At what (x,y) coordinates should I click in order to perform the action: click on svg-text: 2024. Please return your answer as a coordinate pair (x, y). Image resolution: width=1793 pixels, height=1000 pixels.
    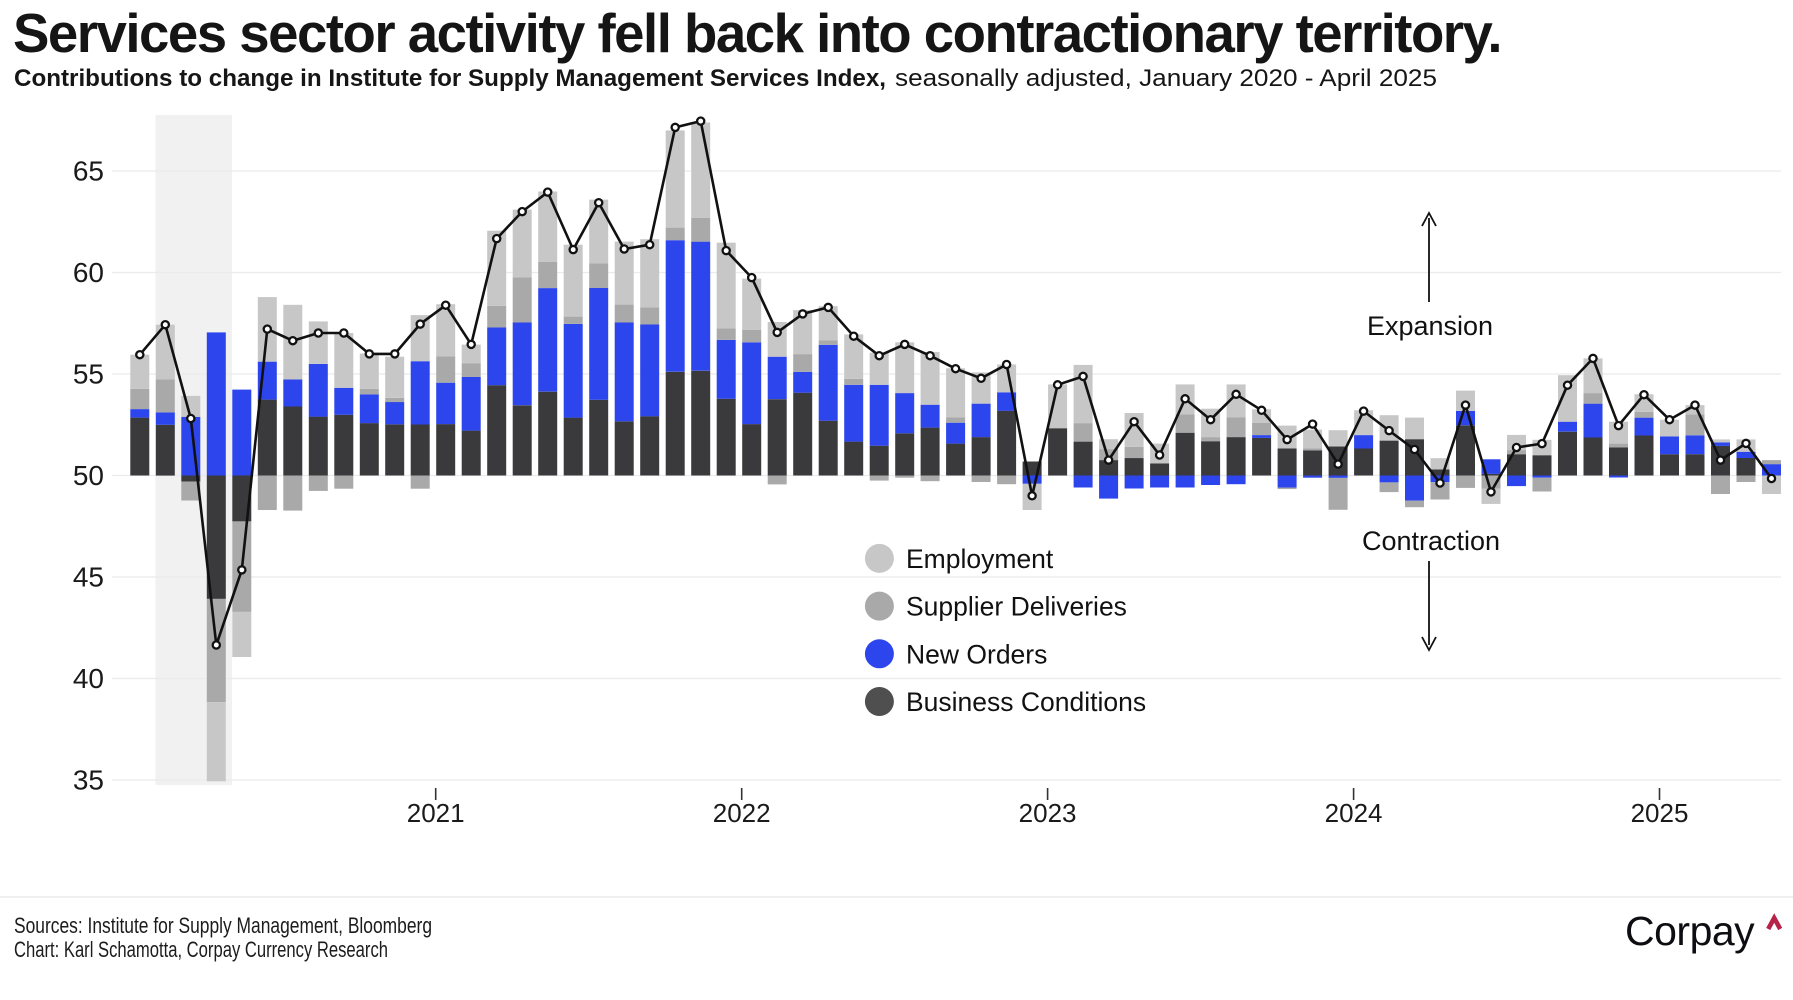
    Looking at the image, I should click on (1354, 813).